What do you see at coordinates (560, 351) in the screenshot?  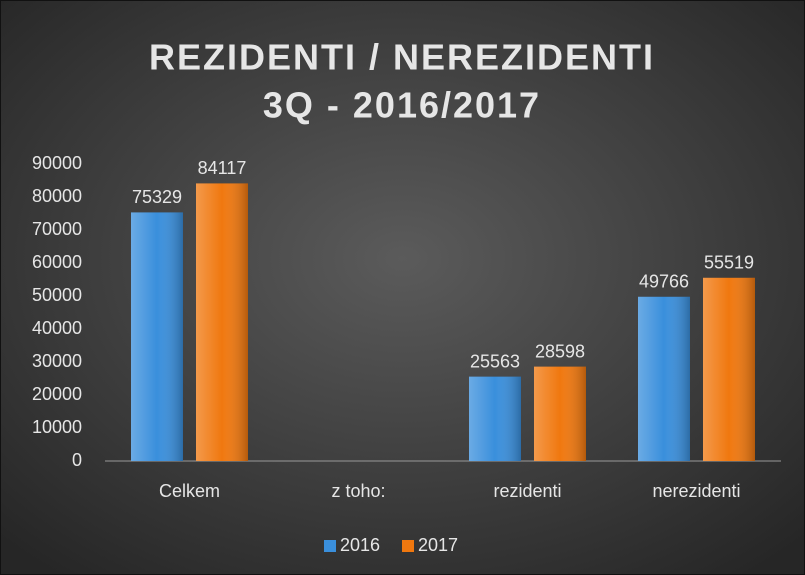 I see `data-label: 28598` at bounding box center [560, 351].